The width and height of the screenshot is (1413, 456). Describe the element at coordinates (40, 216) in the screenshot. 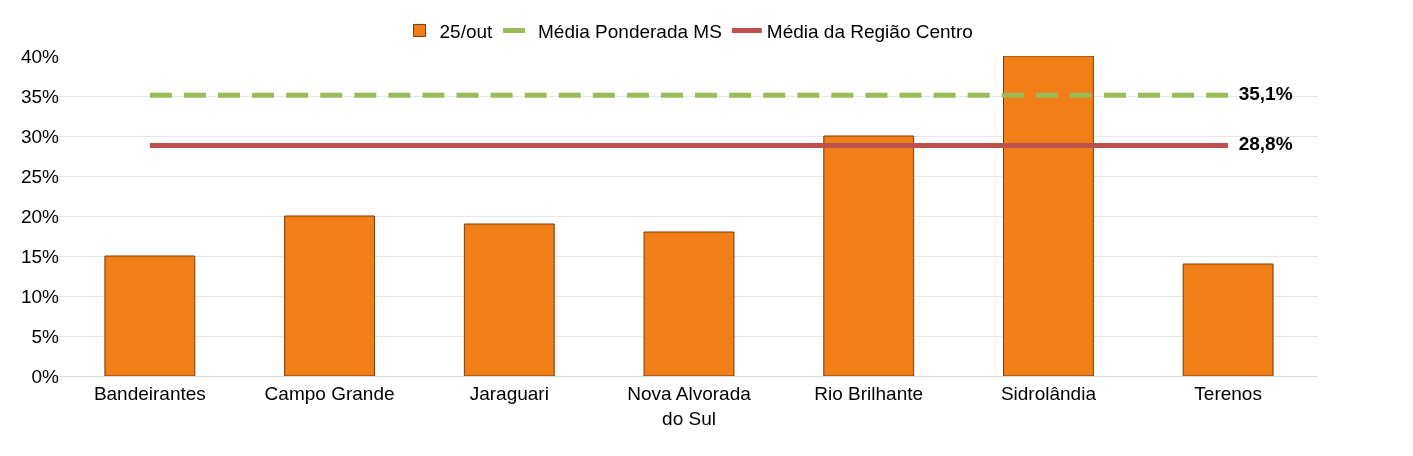

I see `y-tick-label: 20%` at that location.